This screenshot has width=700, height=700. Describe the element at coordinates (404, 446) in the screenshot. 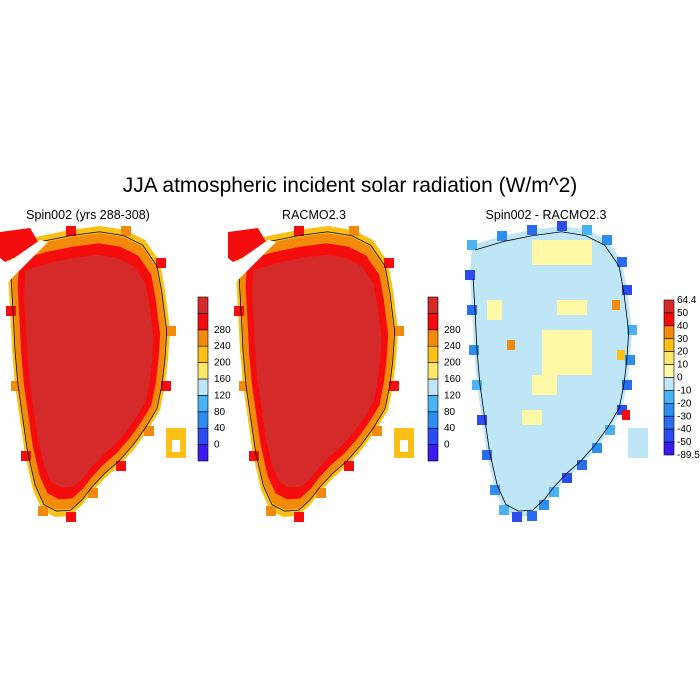

I see `iceland-gap` at that location.